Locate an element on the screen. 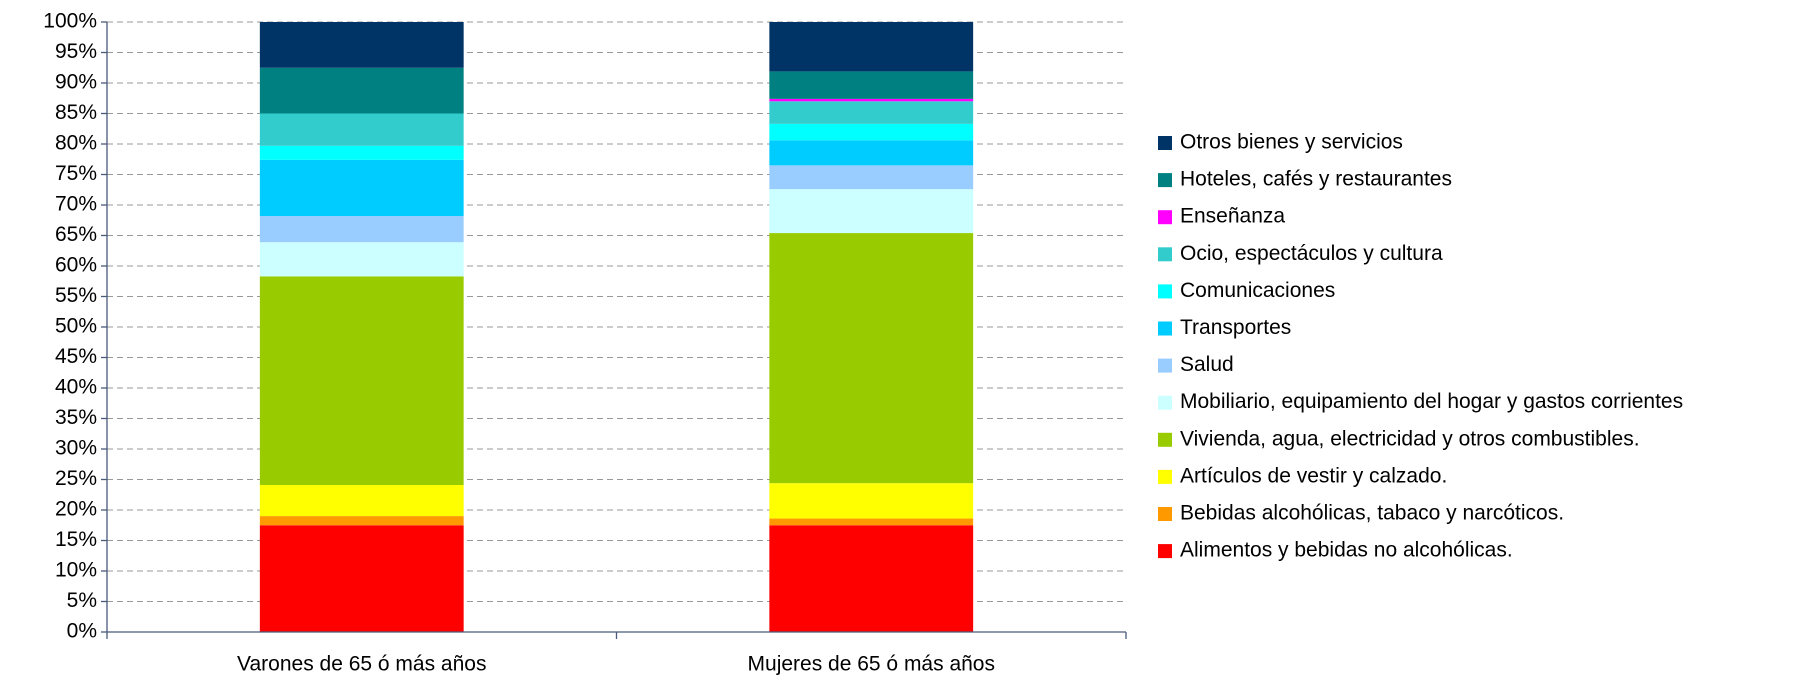 The width and height of the screenshot is (1798, 680). y-tick-label: 25% is located at coordinates (76, 478).